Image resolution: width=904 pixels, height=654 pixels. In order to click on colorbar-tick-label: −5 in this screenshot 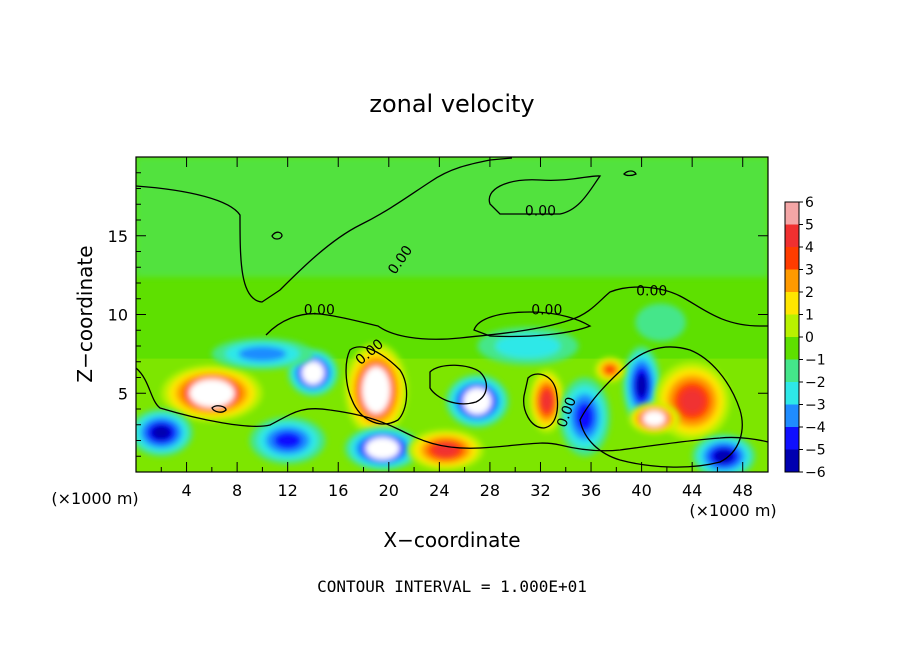, I will do `click(815, 451)`.